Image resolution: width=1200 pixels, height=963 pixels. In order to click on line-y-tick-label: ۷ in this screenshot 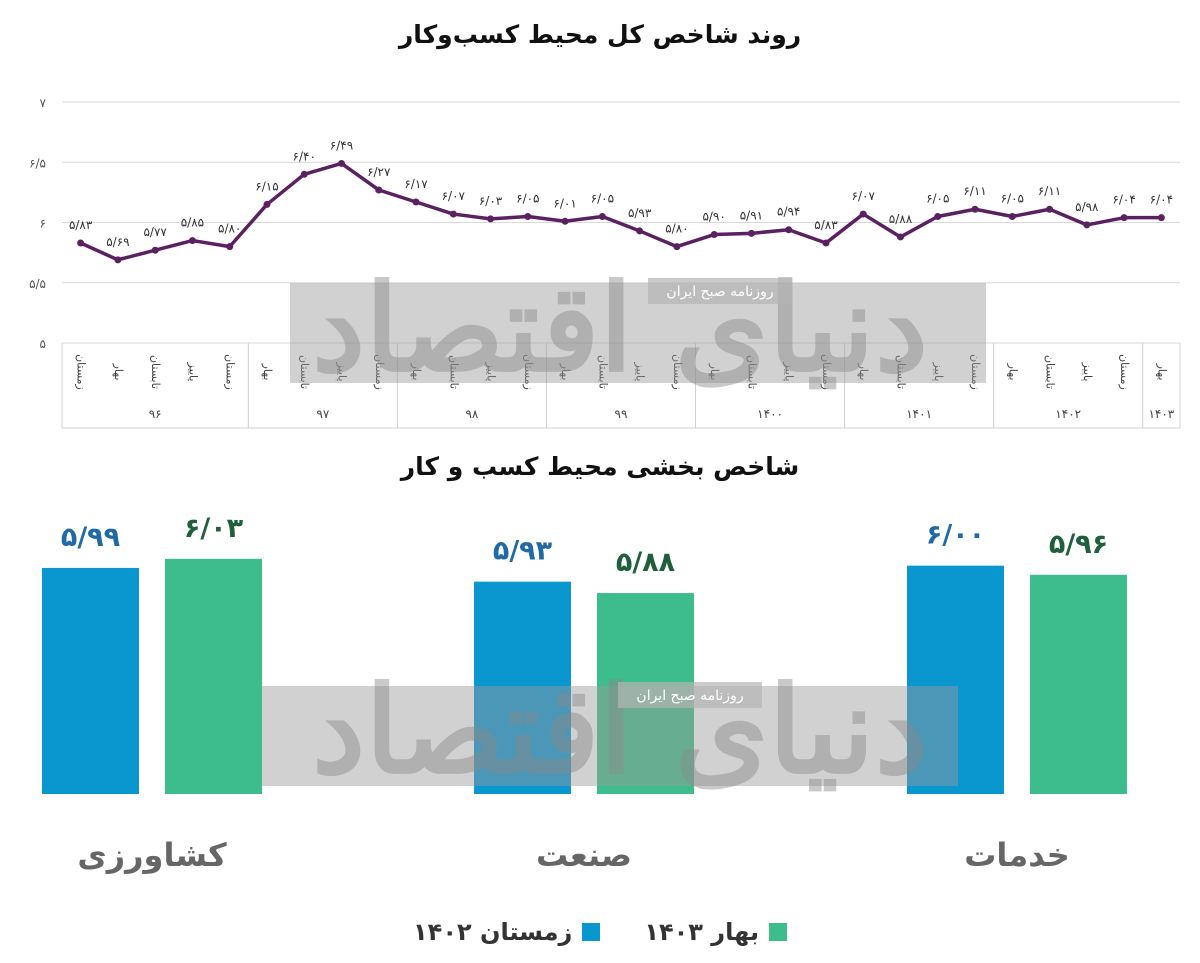, I will do `click(43, 103)`.